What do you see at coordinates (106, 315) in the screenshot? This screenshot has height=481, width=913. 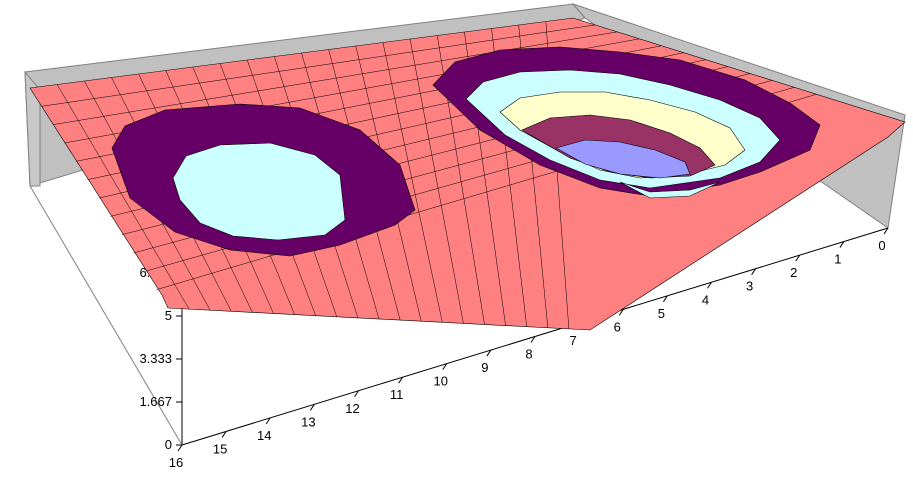 I see `floor-left-edge` at bounding box center [106, 315].